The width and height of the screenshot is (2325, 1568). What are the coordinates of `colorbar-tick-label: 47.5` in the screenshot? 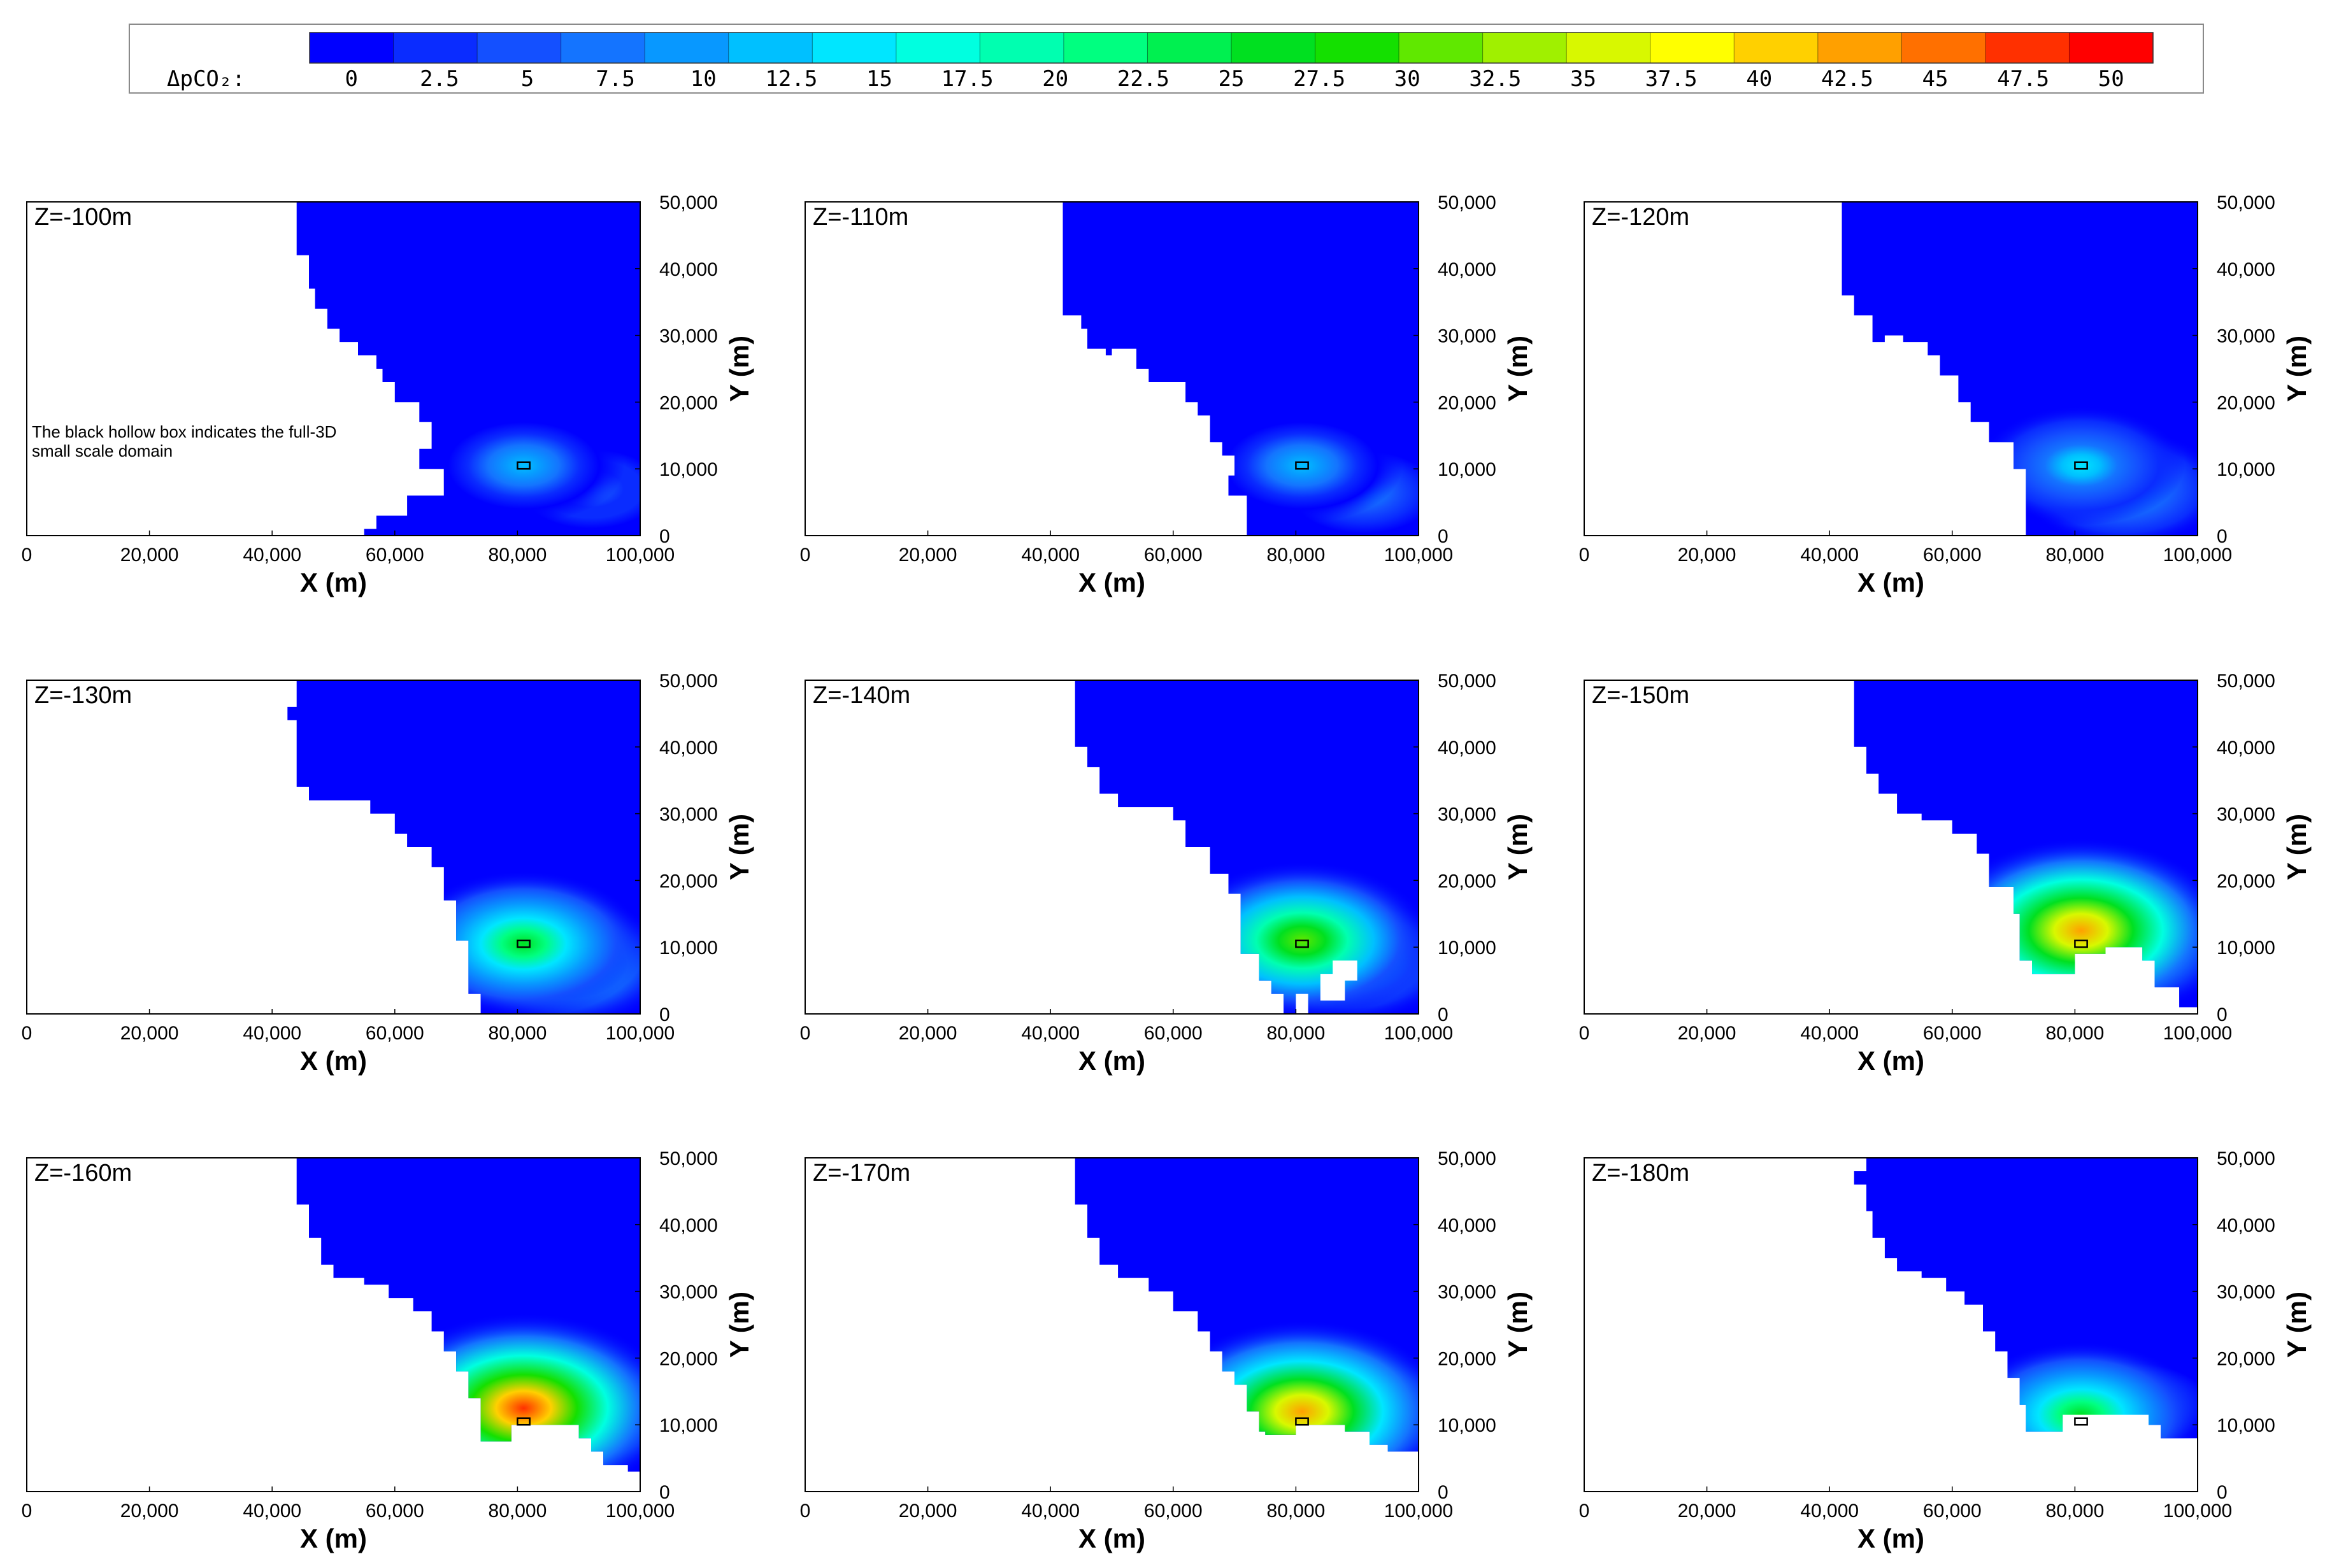 It's located at (2023, 79).